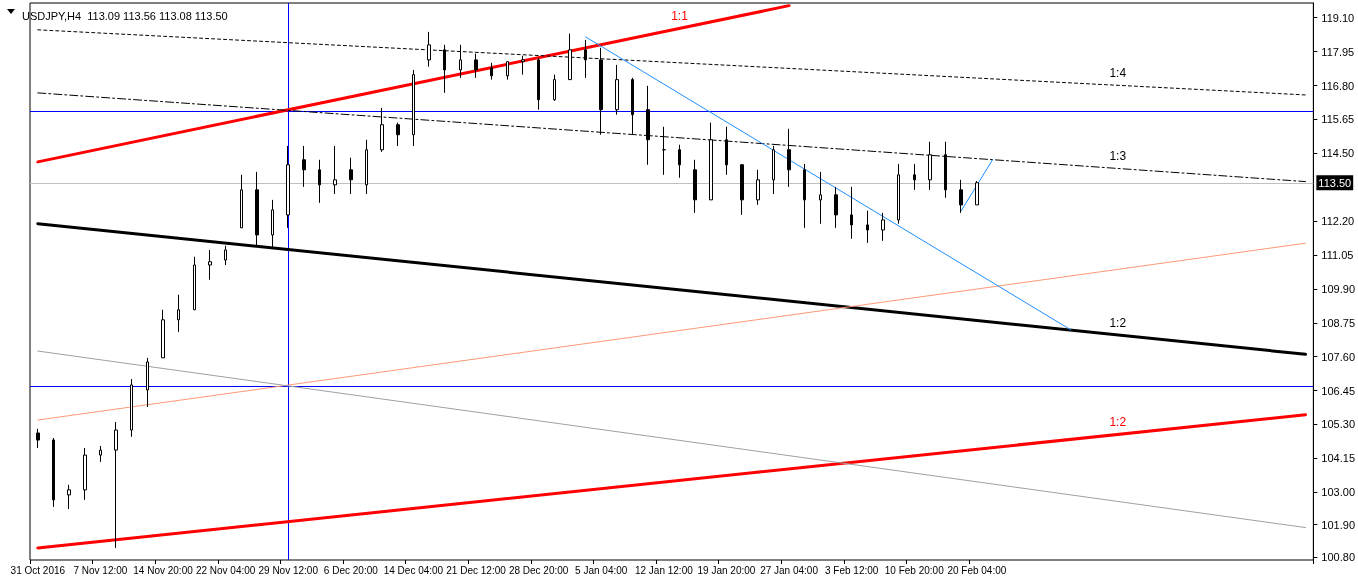  What do you see at coordinates (1338, 424) in the screenshot?
I see `y-tick-label: 105.30` at bounding box center [1338, 424].